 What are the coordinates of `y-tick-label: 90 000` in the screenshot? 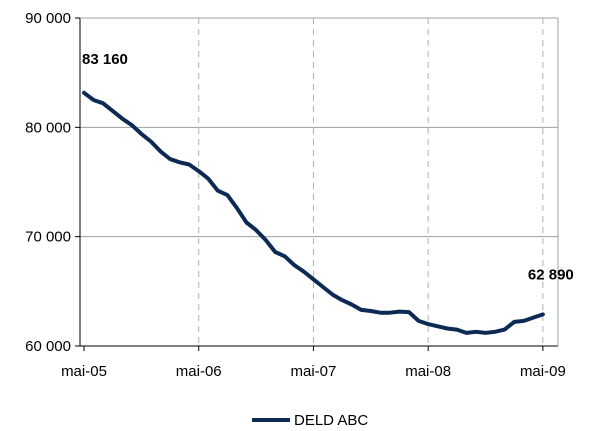 It's located at (48, 18).